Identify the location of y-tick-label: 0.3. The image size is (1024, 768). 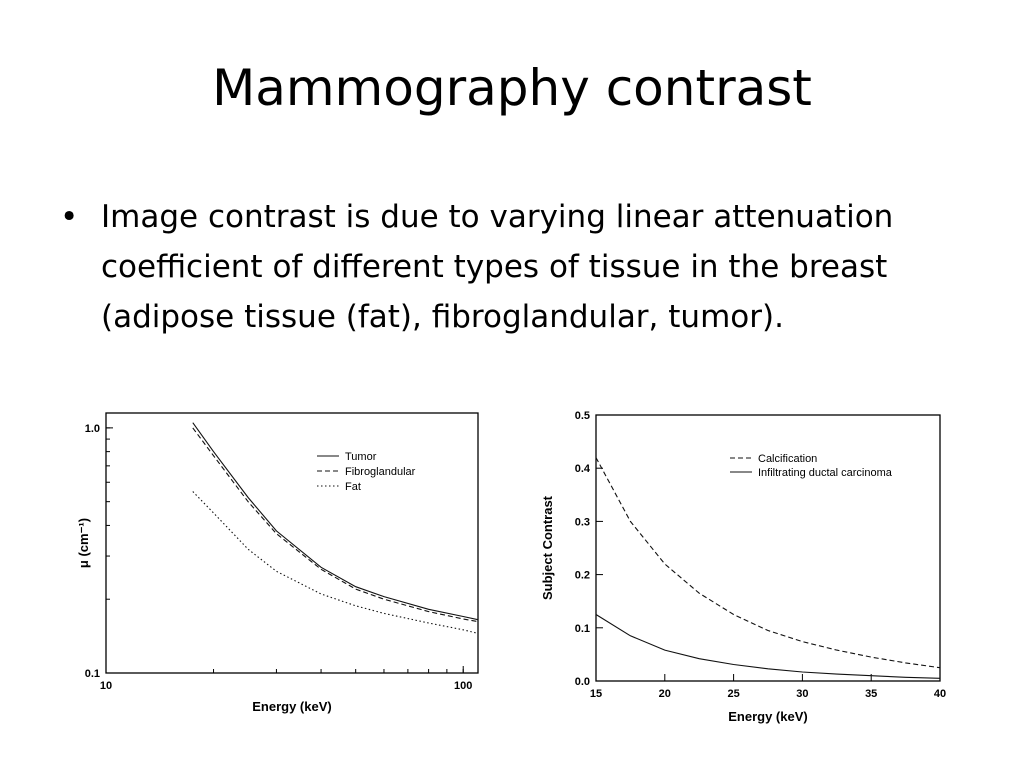
(582, 522).